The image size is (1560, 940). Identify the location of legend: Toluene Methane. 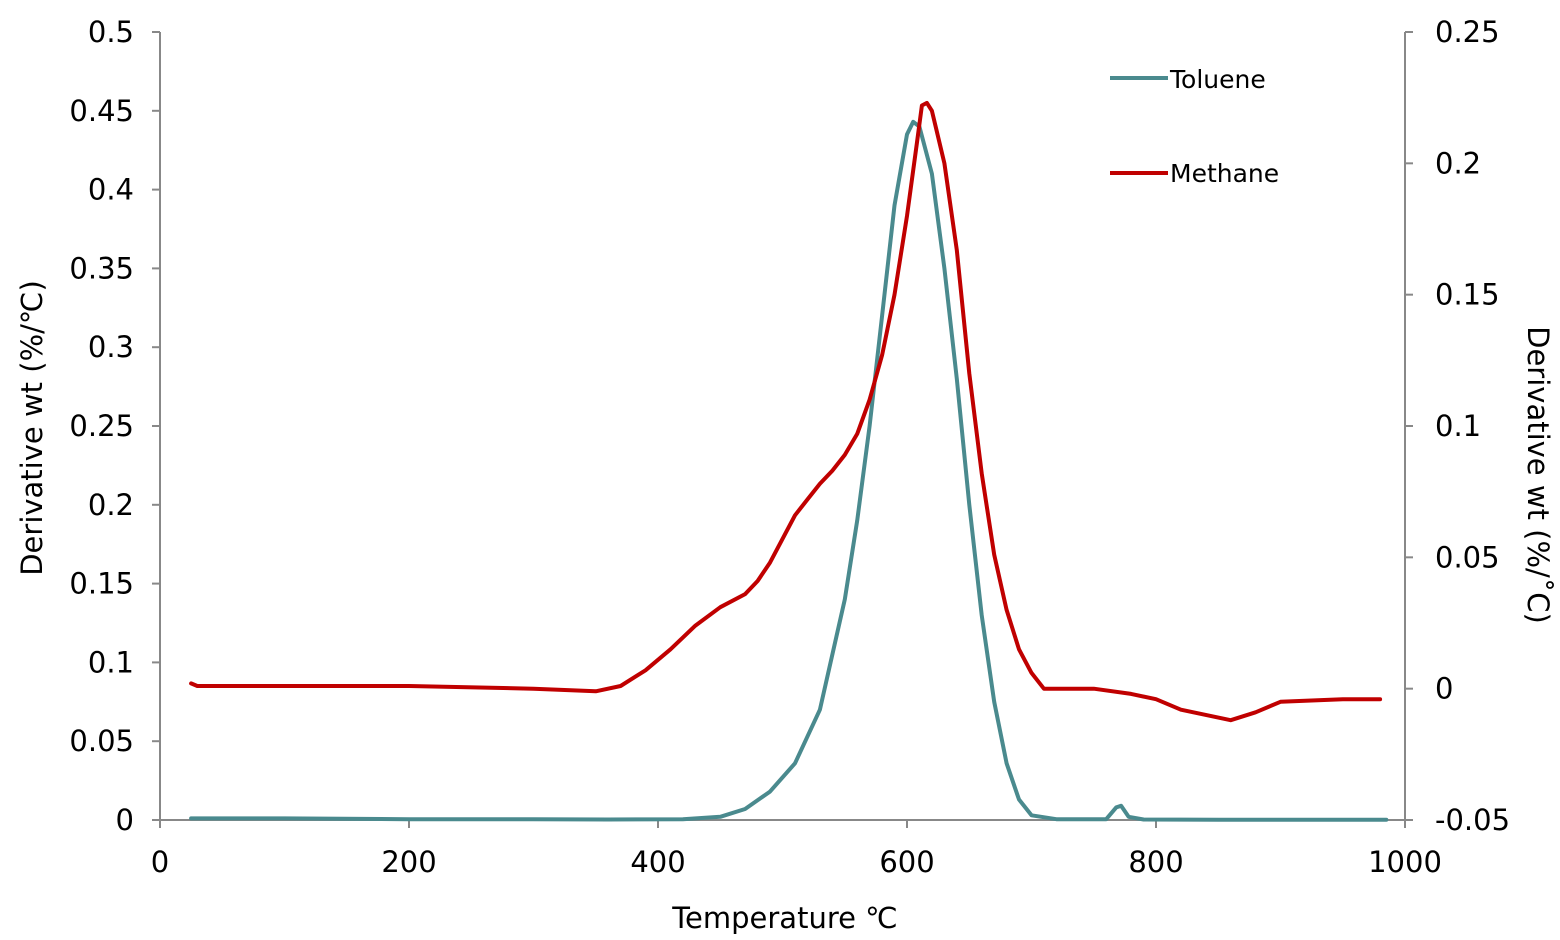
(1194, 126).